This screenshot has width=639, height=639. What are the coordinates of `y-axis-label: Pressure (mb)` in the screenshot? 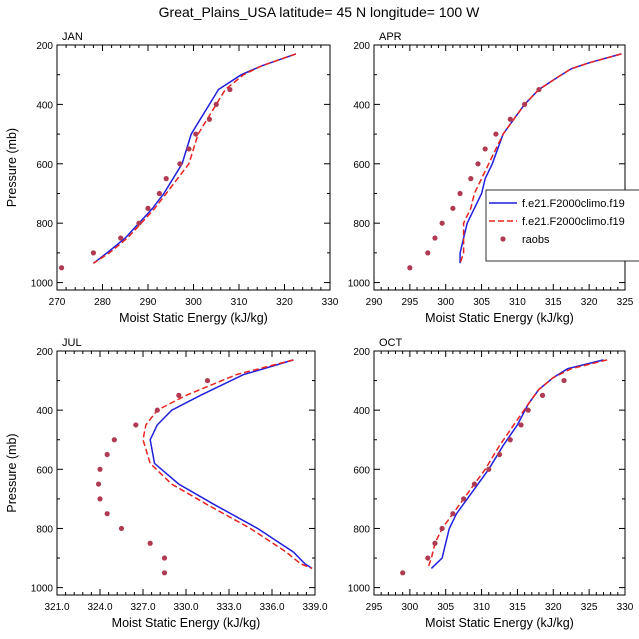 It's located at (12, 472).